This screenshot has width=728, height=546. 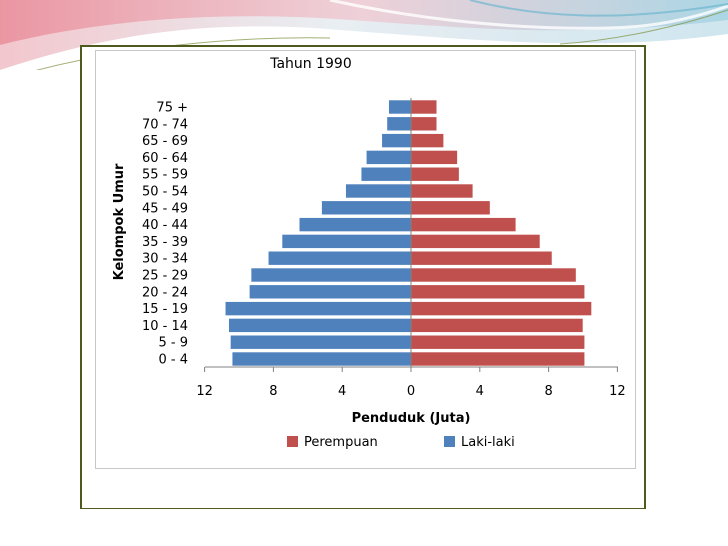 What do you see at coordinates (364, 35) in the screenshot?
I see `slide-decoration` at bounding box center [364, 35].